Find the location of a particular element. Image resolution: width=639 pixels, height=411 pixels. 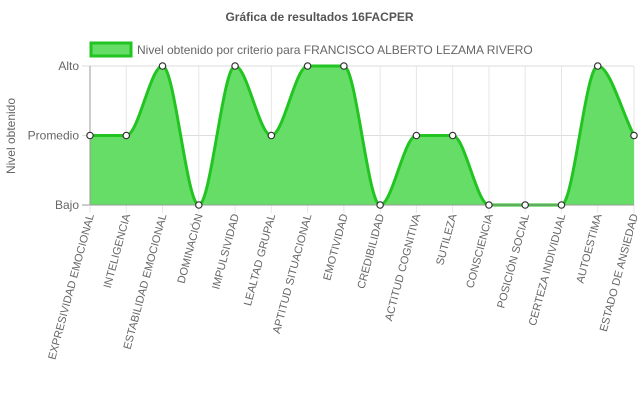

y-tick-label: Promedio is located at coordinates (54, 136).